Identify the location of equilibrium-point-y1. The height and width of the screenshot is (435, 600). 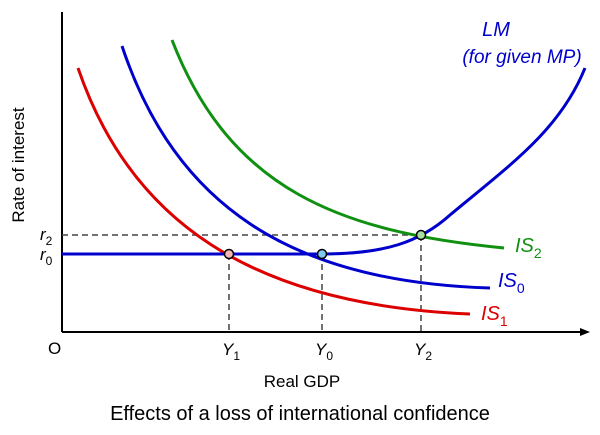
(229, 254).